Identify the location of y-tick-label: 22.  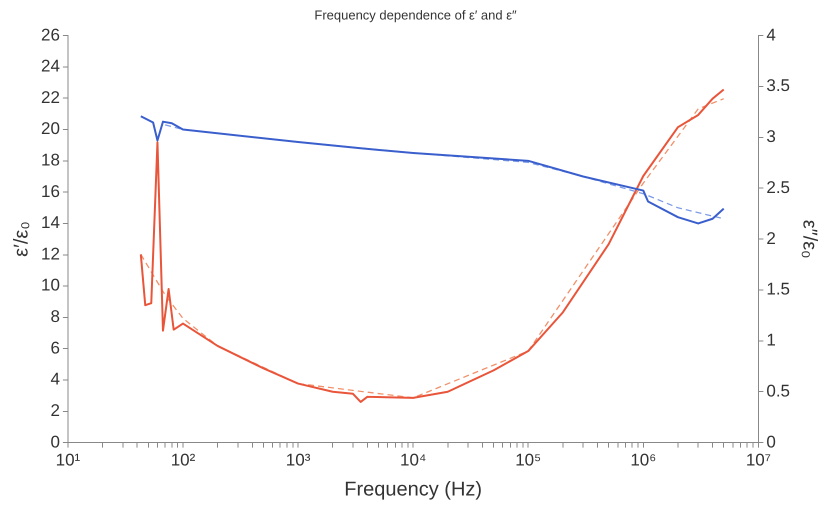
(50, 97).